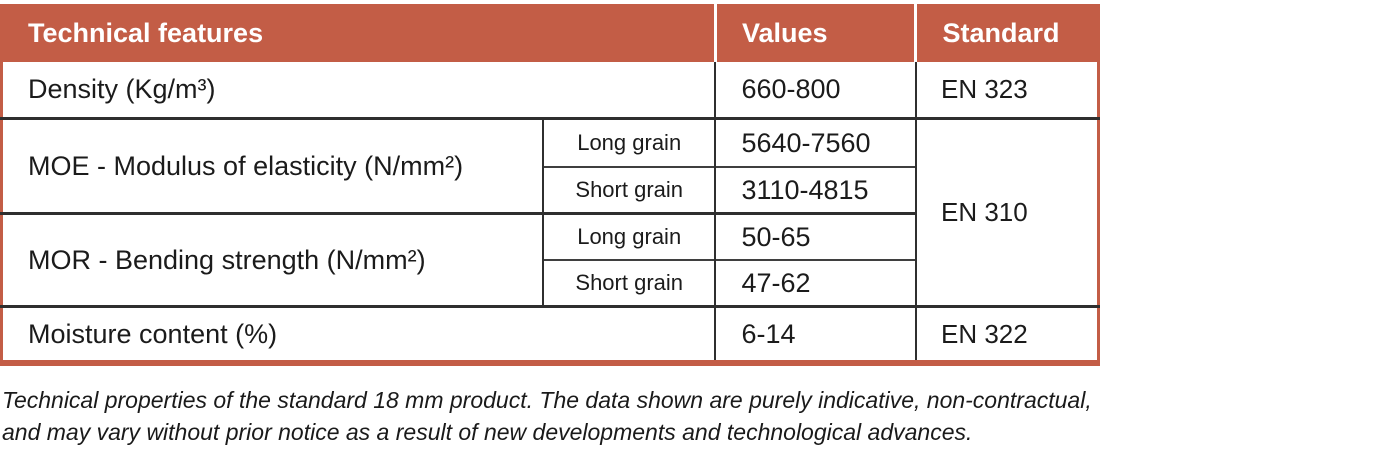 The width and height of the screenshot is (1400, 453). What do you see at coordinates (628, 190) in the screenshot?
I see `moe-short-grain-label-cell: Short grain` at bounding box center [628, 190].